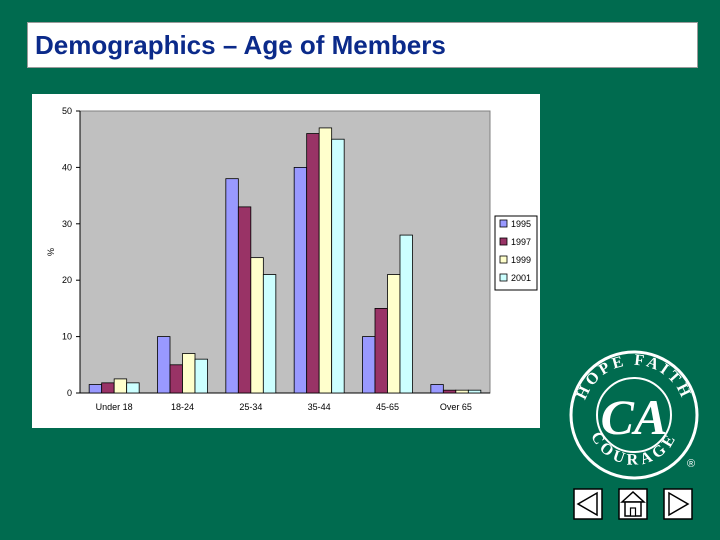 The image size is (720, 540). I want to click on legend-swatch-1995, so click(503, 223).